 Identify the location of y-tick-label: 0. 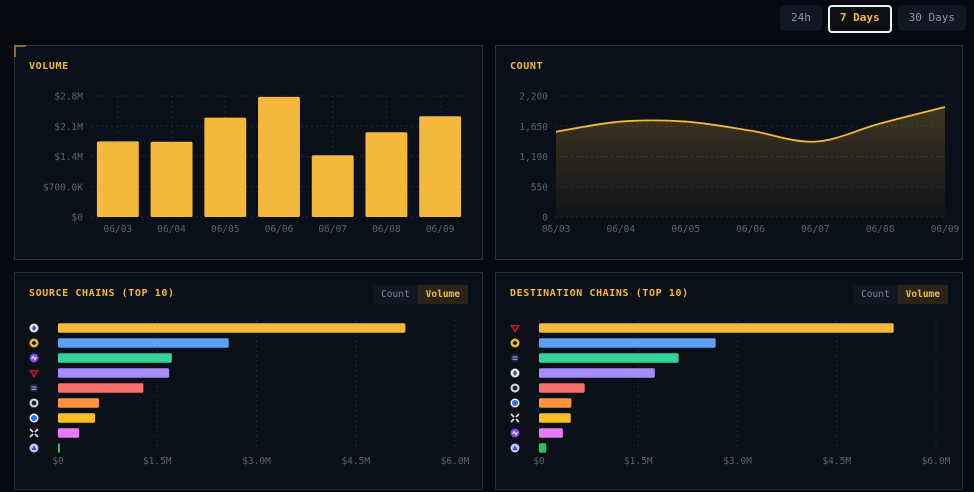
(545, 218).